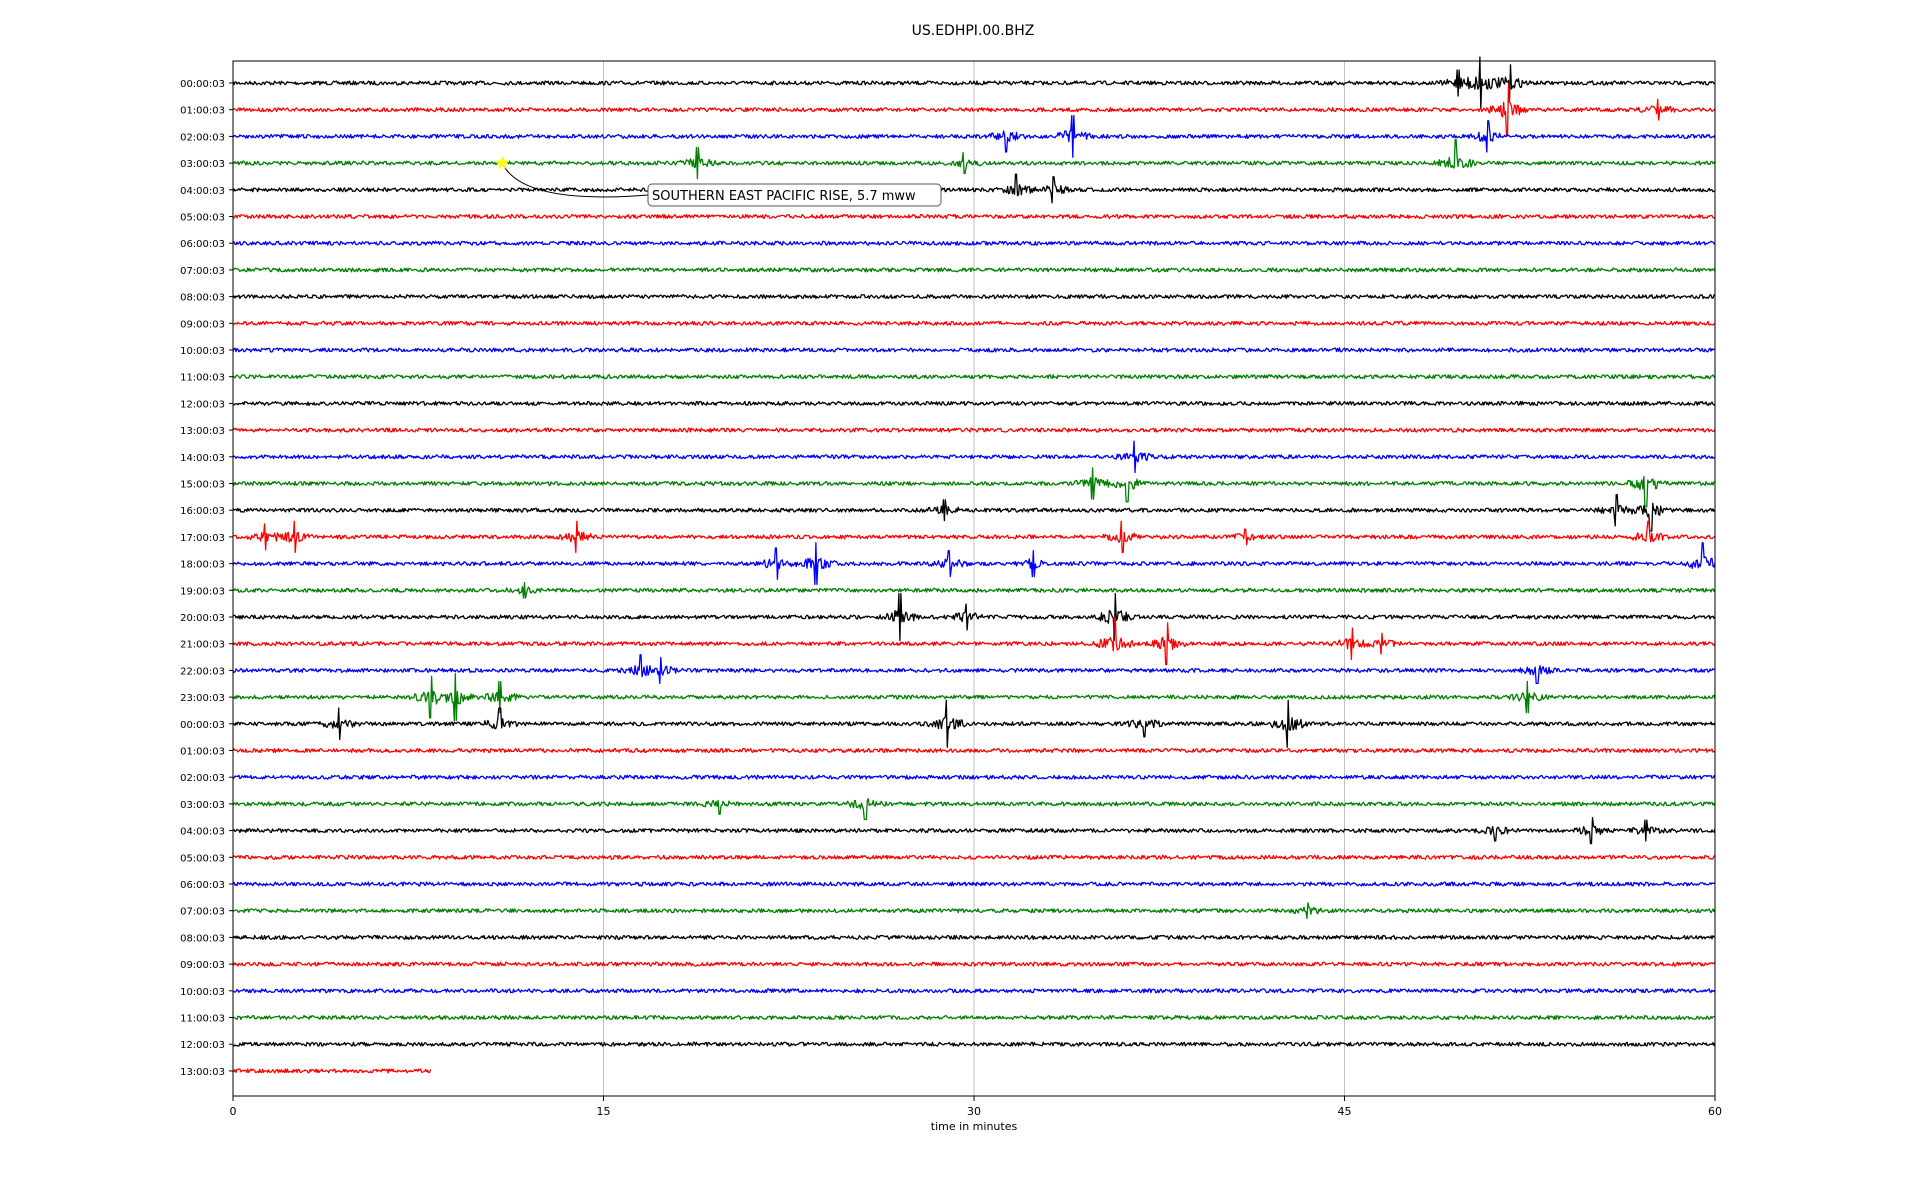 The height and width of the screenshot is (1200, 1920). What do you see at coordinates (202, 511) in the screenshot?
I see `row-label: 16:00:03` at bounding box center [202, 511].